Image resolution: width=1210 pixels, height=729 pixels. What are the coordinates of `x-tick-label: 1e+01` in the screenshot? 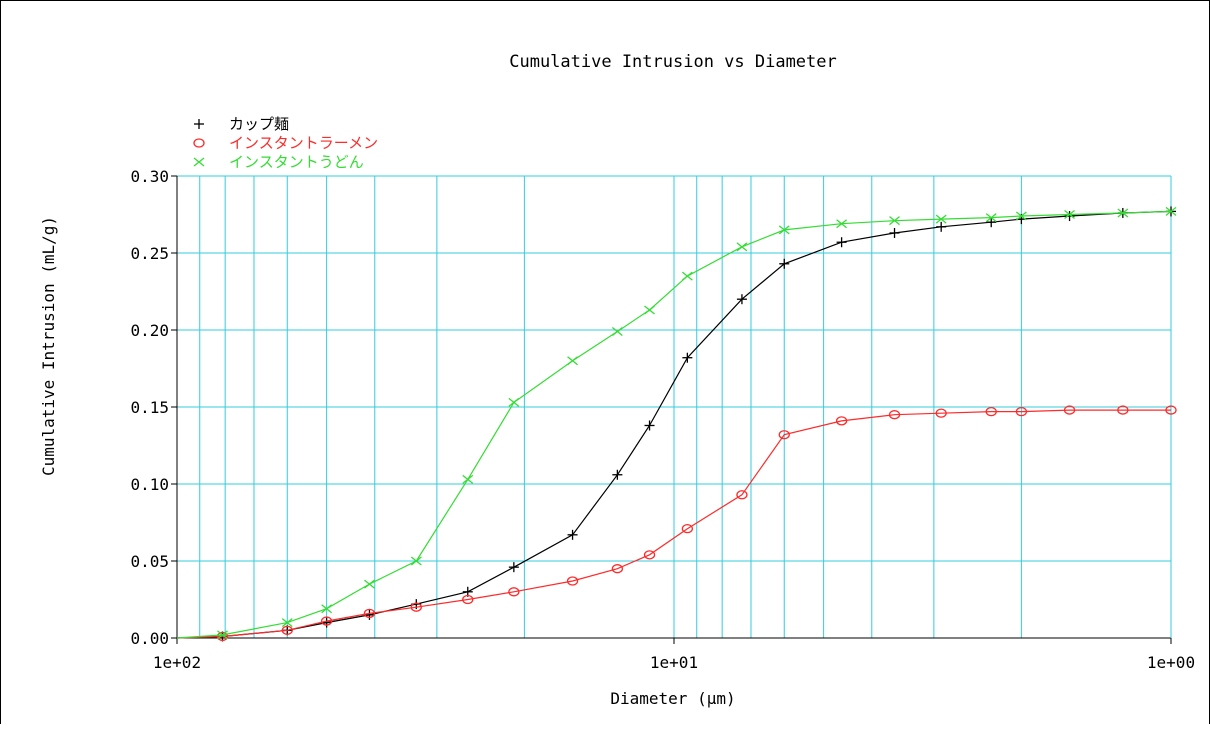 It's located at (674, 662).